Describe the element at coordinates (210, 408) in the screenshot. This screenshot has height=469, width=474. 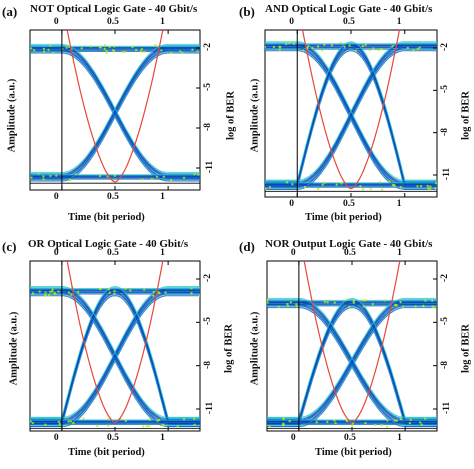
I see `y2-tick-label: -11` at that location.